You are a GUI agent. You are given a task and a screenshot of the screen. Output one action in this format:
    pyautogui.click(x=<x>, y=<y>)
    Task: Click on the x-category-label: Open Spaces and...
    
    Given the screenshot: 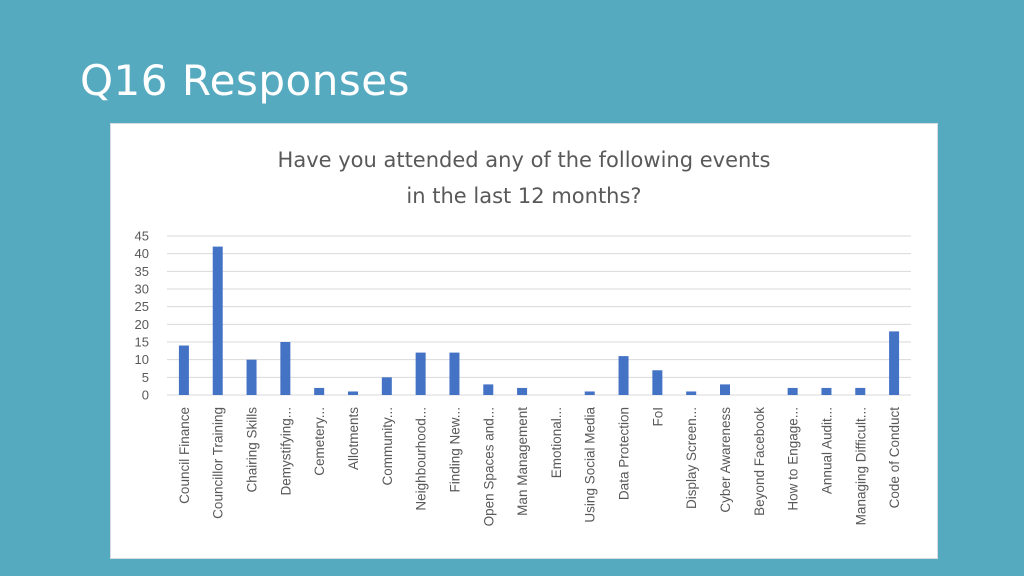 What is the action you would take?
    pyautogui.click(x=488, y=466)
    